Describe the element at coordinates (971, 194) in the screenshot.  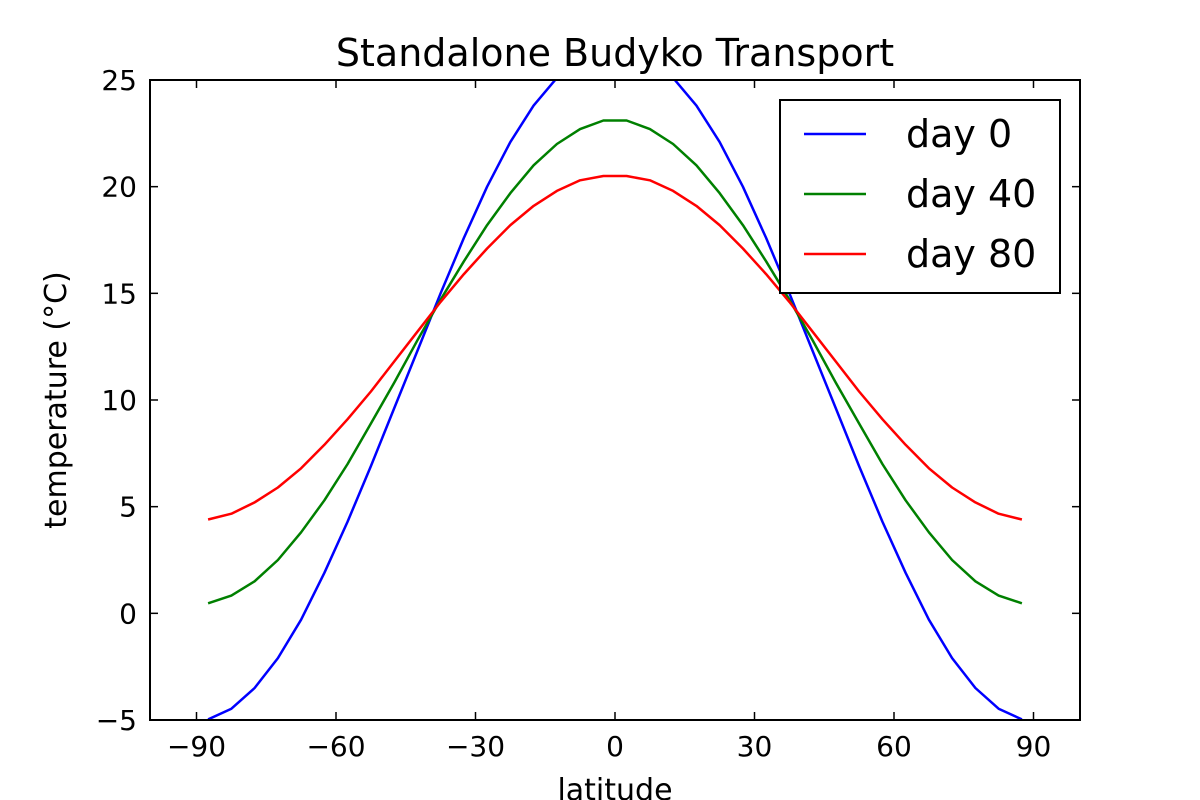
I see `legend-label-2: day 40` at that location.